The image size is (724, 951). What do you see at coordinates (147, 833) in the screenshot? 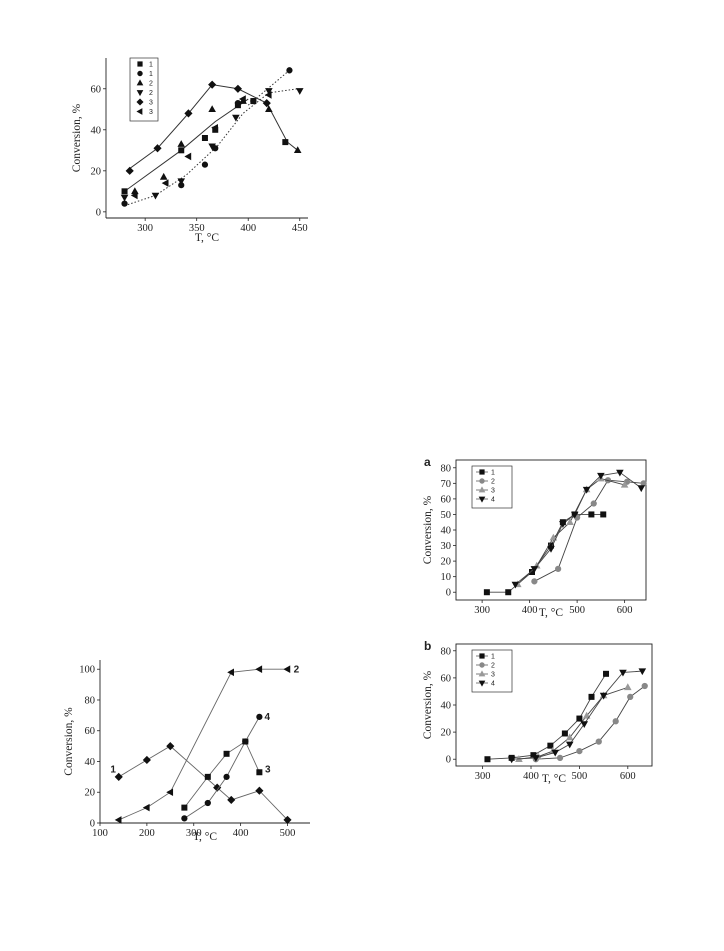
I see `x-tick-label: 200` at bounding box center [147, 833].